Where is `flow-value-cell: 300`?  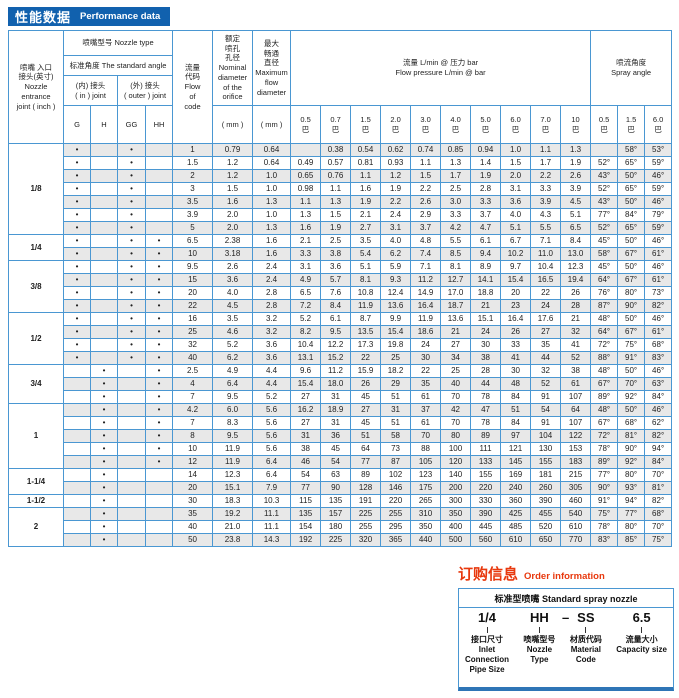 flow-value-cell: 300 is located at coordinates (456, 501).